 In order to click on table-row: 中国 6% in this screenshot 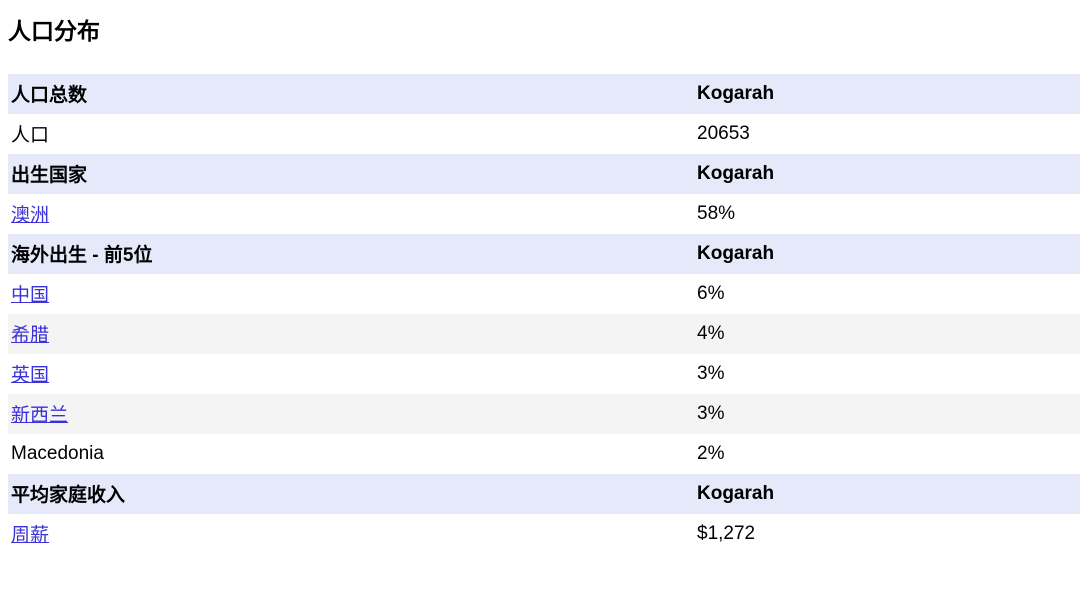, I will do `click(544, 294)`.